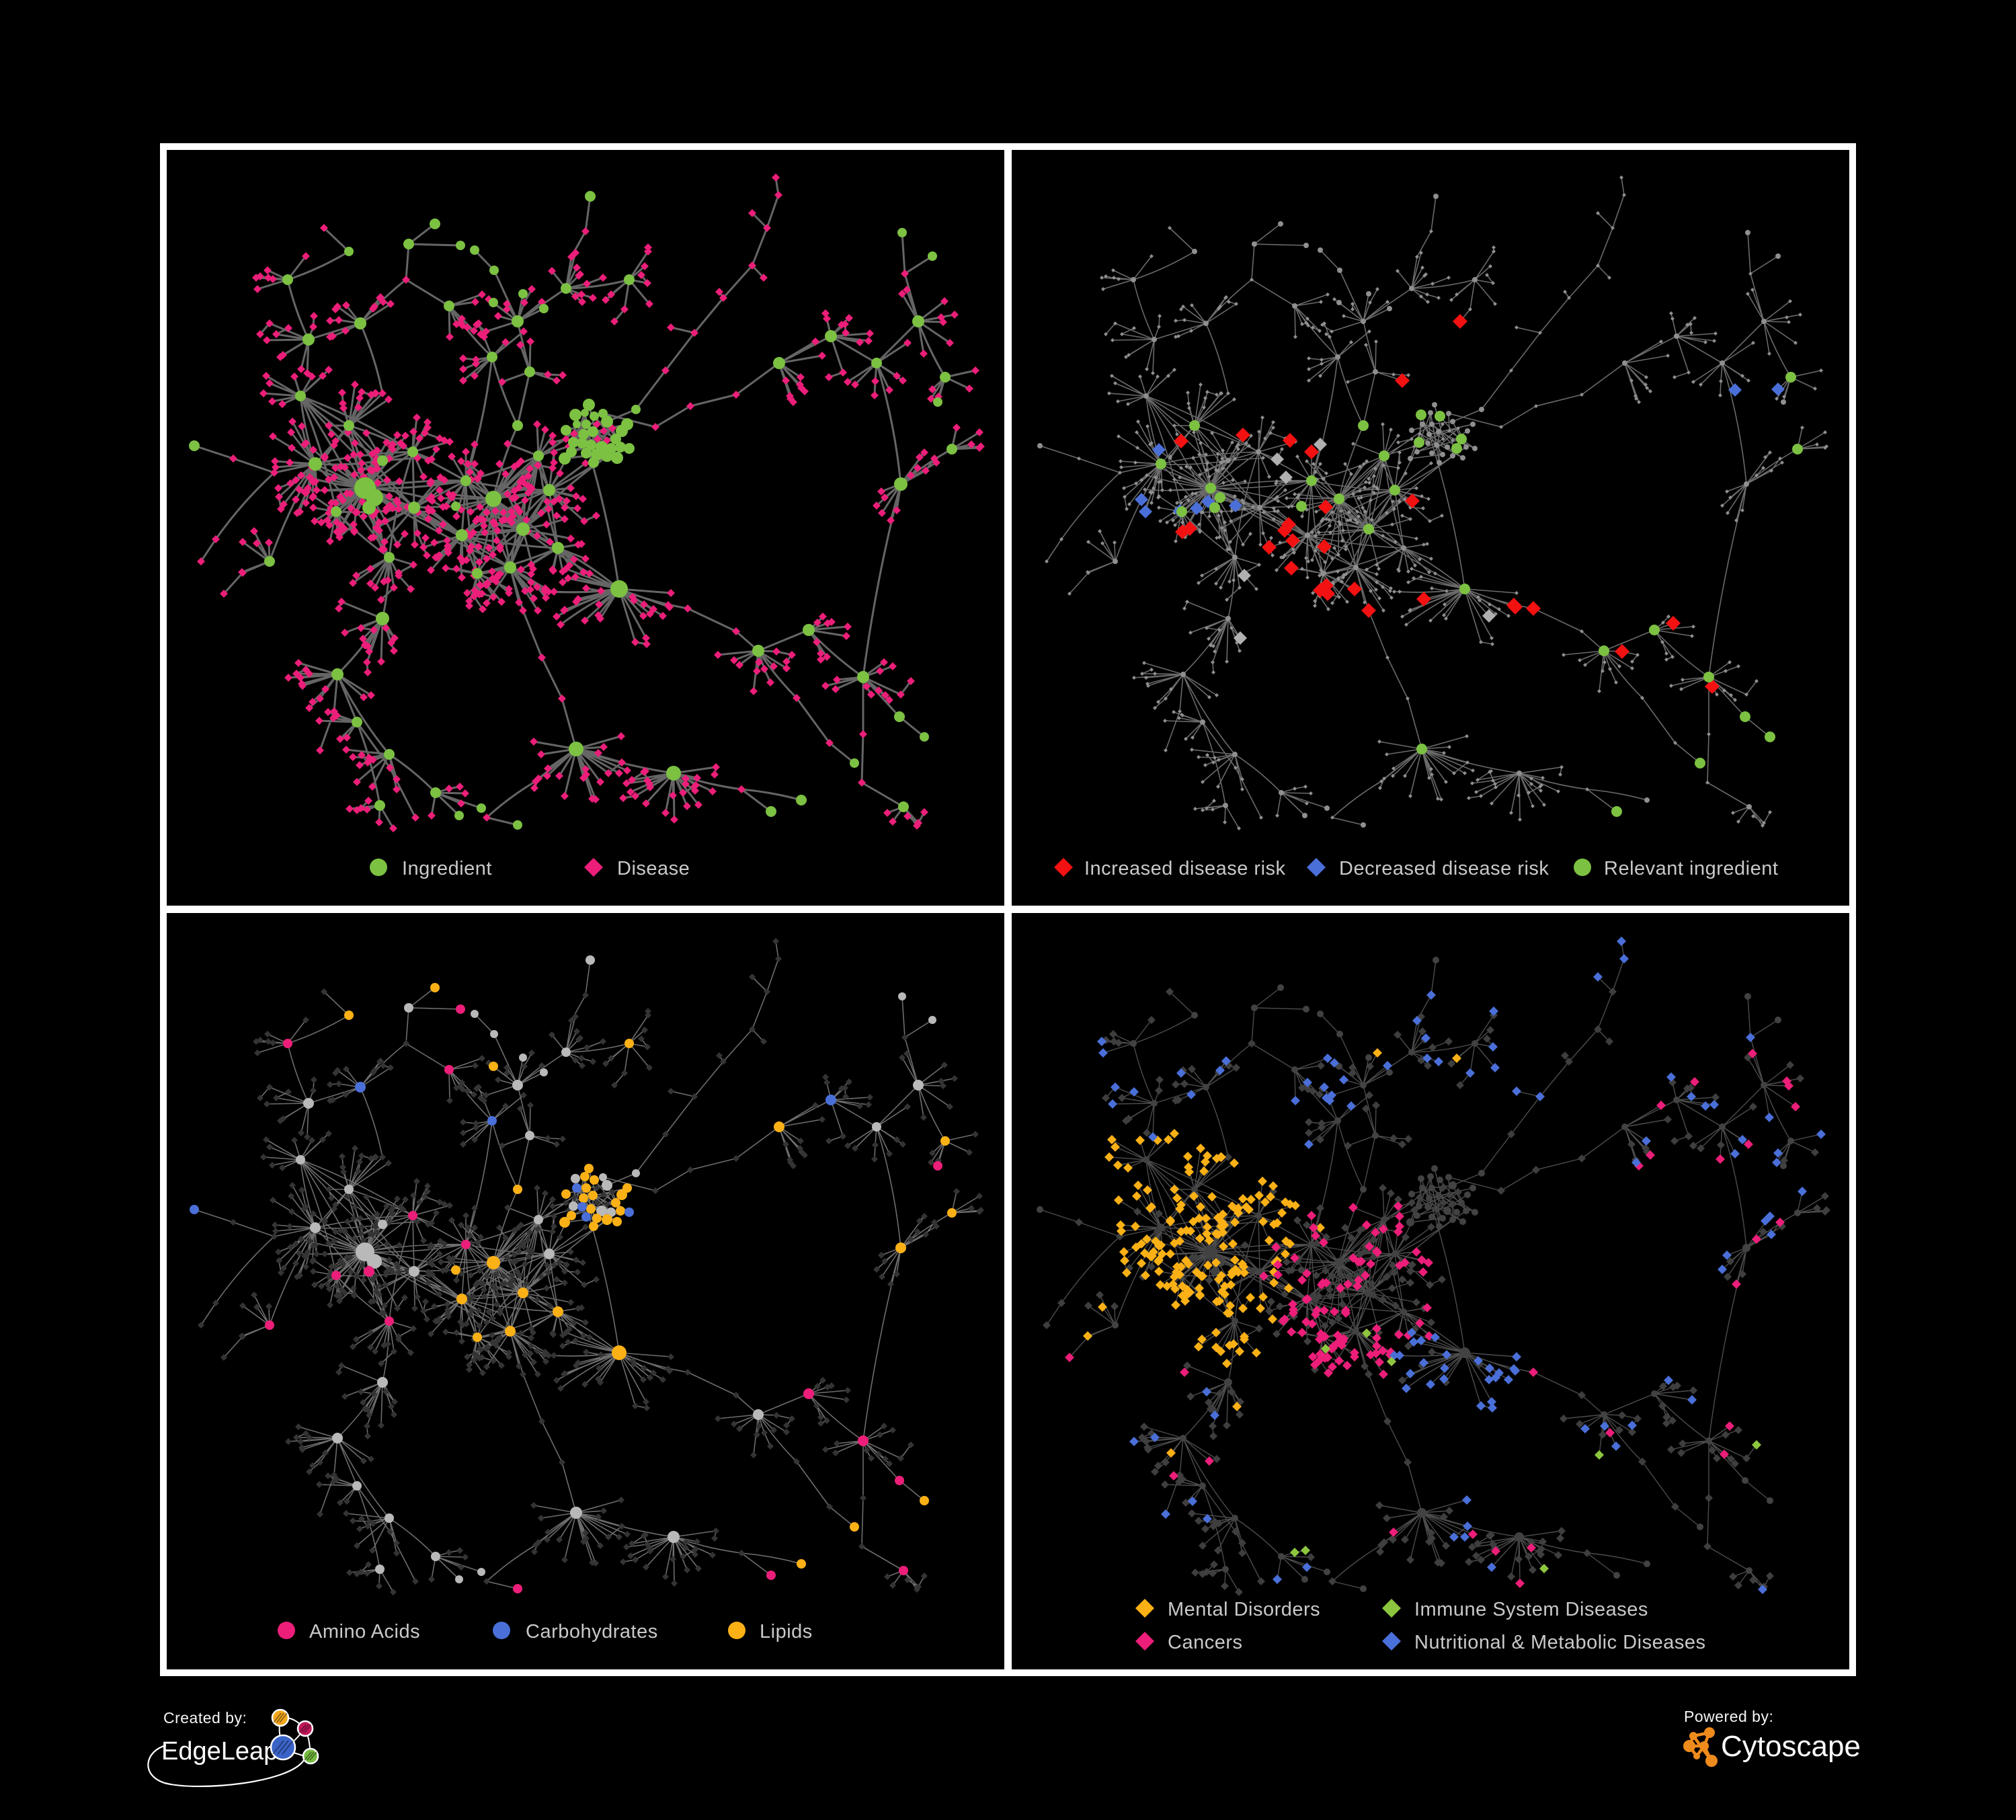  What do you see at coordinates (1728, 1716) in the screenshot?
I see `svg-text: Powered by:` at bounding box center [1728, 1716].